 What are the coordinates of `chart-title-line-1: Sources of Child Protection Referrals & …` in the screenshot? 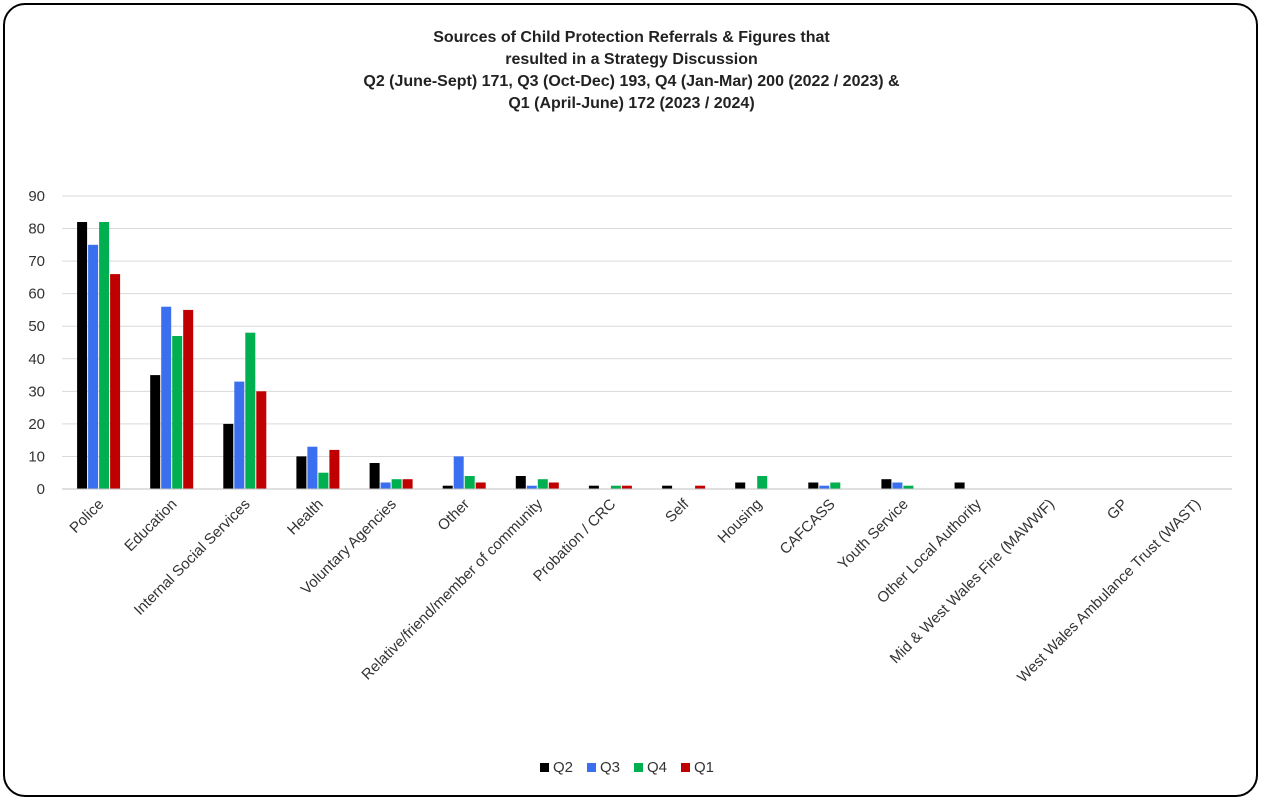 It's located at (631, 37).